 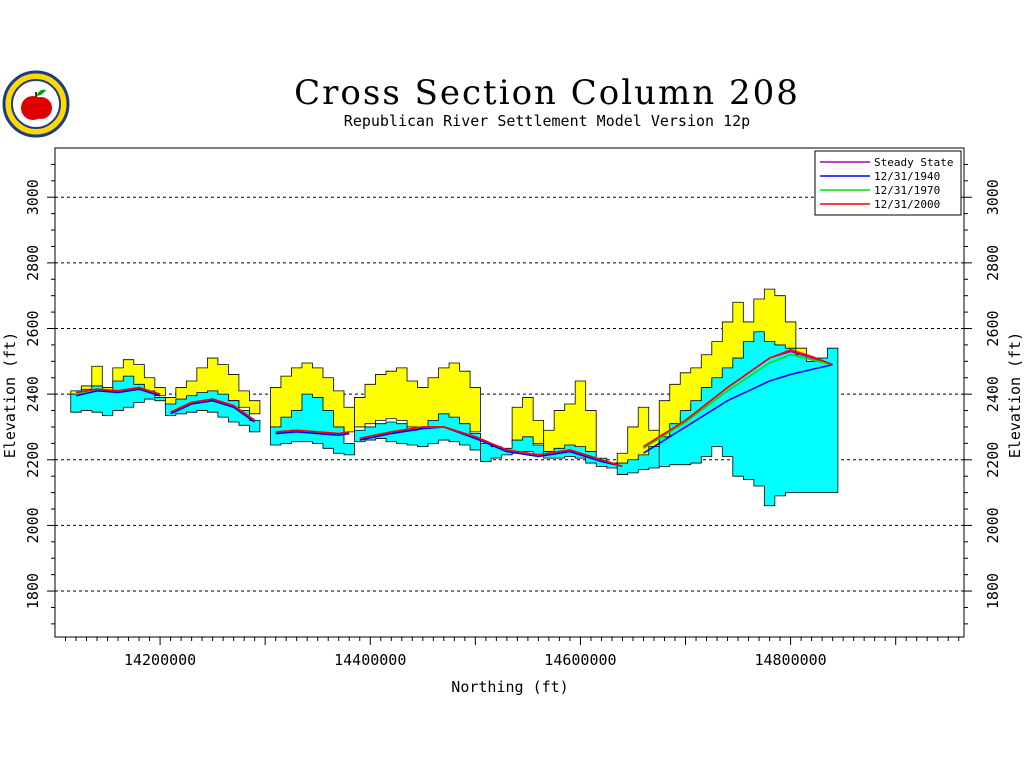 I want to click on head-lines, so click(x=454, y=408).